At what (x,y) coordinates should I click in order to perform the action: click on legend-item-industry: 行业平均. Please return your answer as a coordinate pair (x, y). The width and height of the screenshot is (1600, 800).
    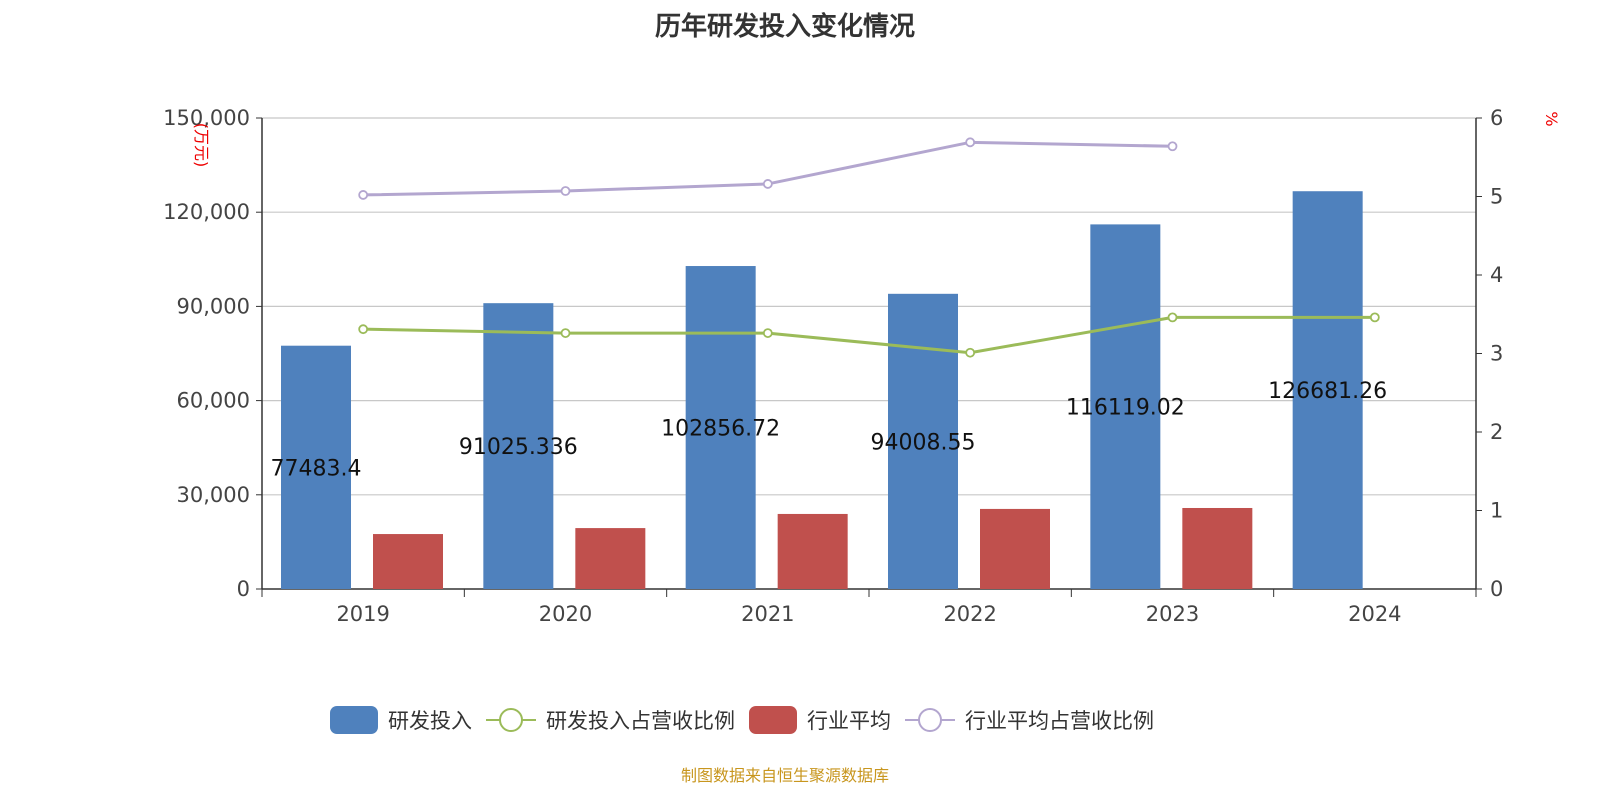
    Looking at the image, I should click on (820, 720).